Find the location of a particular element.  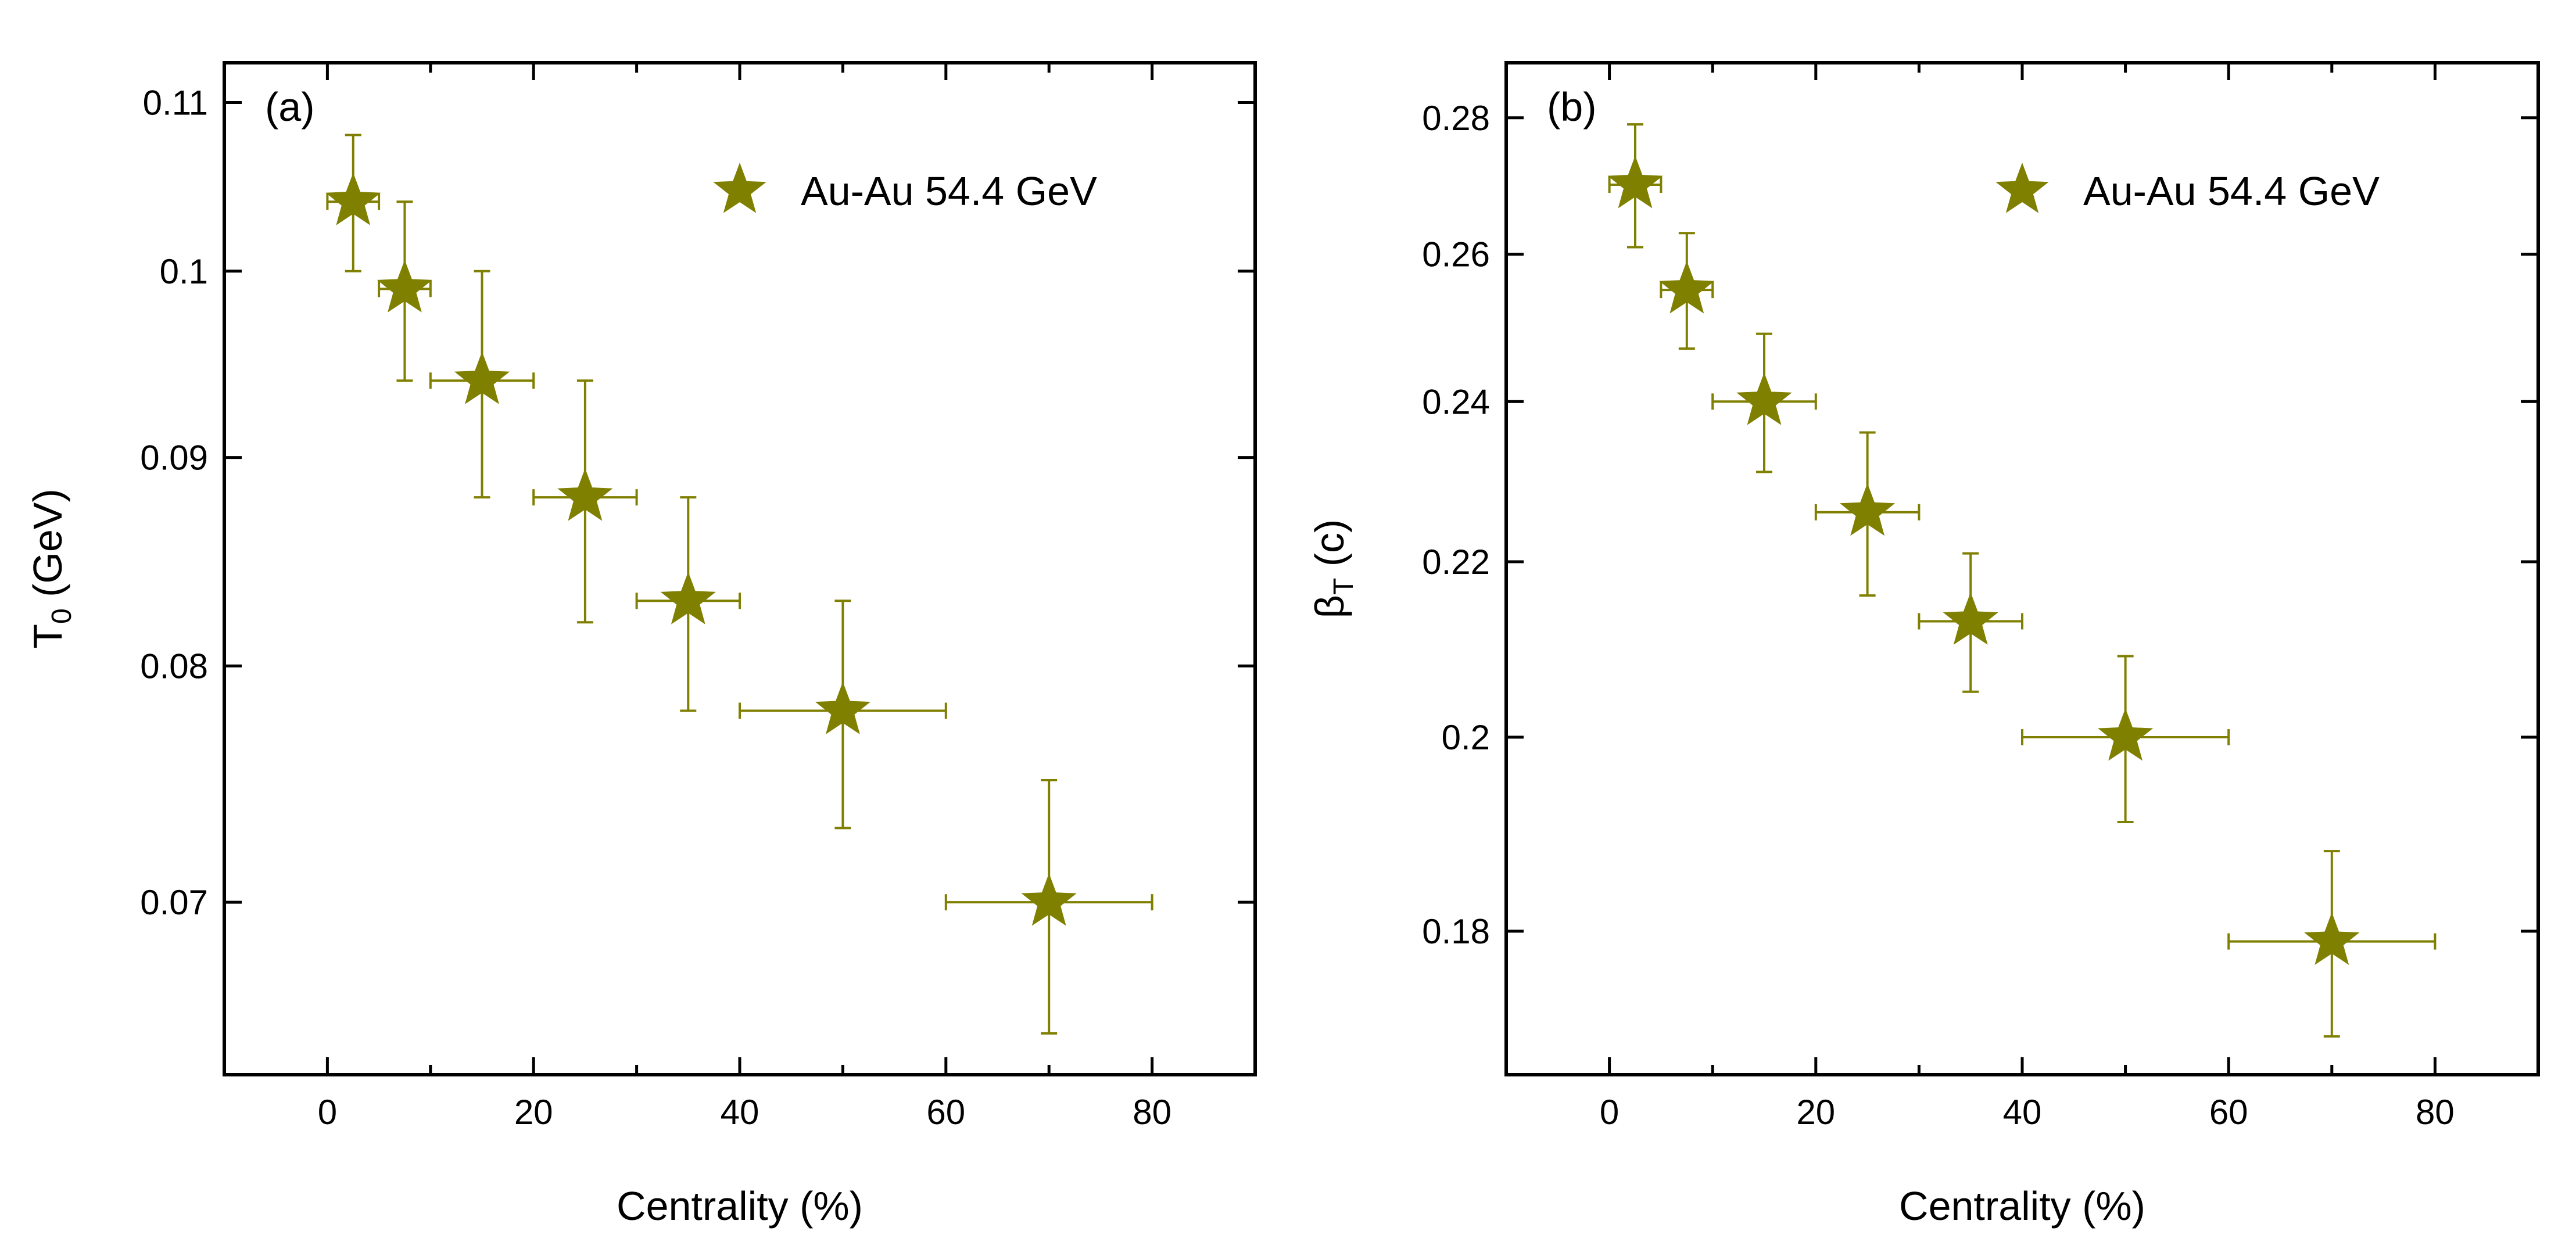

y-tick-label: 0.28 is located at coordinates (1456, 119).